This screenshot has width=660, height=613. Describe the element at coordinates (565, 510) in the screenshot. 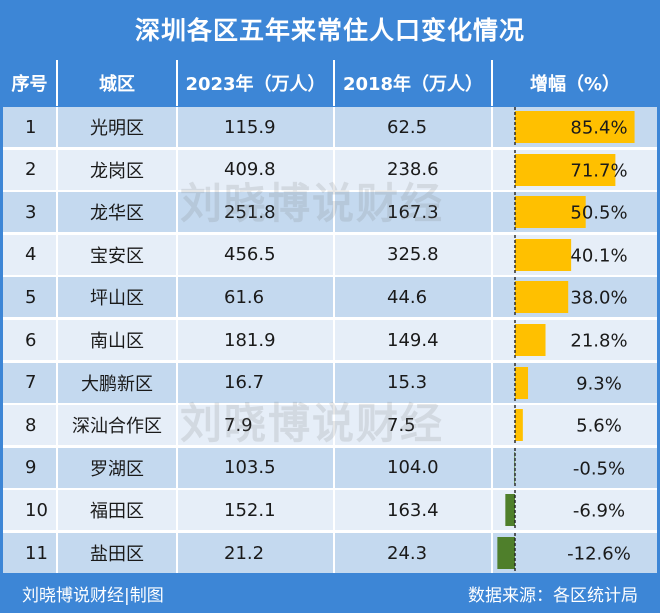

I see `growth-bar-chart: -6.9%` at that location.